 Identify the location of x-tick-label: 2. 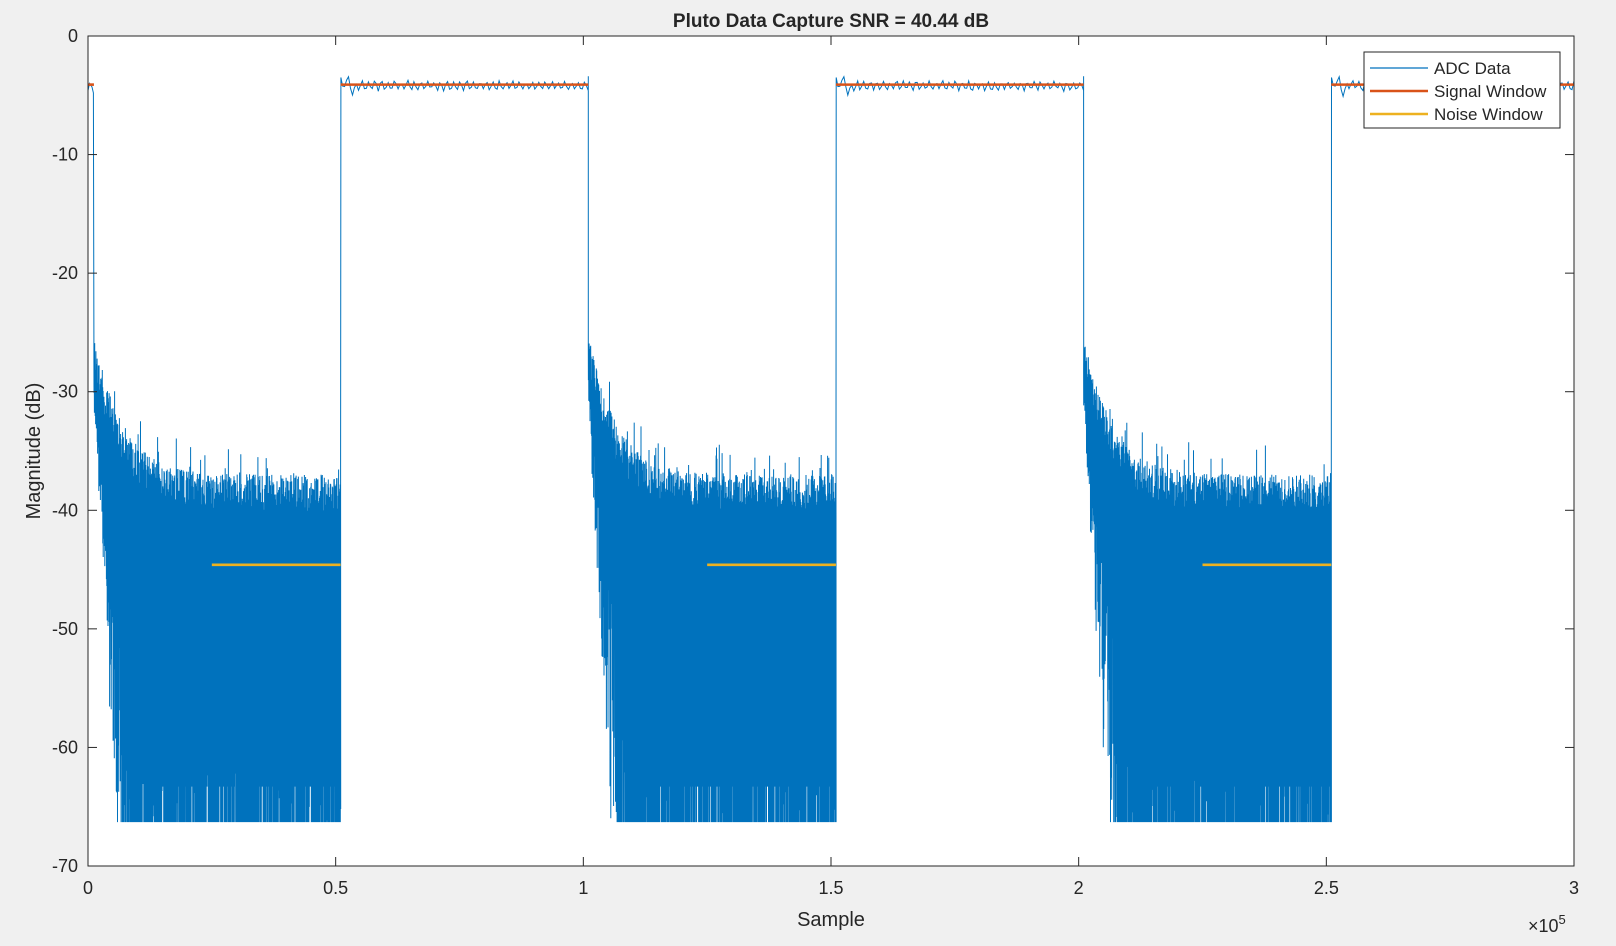
(1079, 888).